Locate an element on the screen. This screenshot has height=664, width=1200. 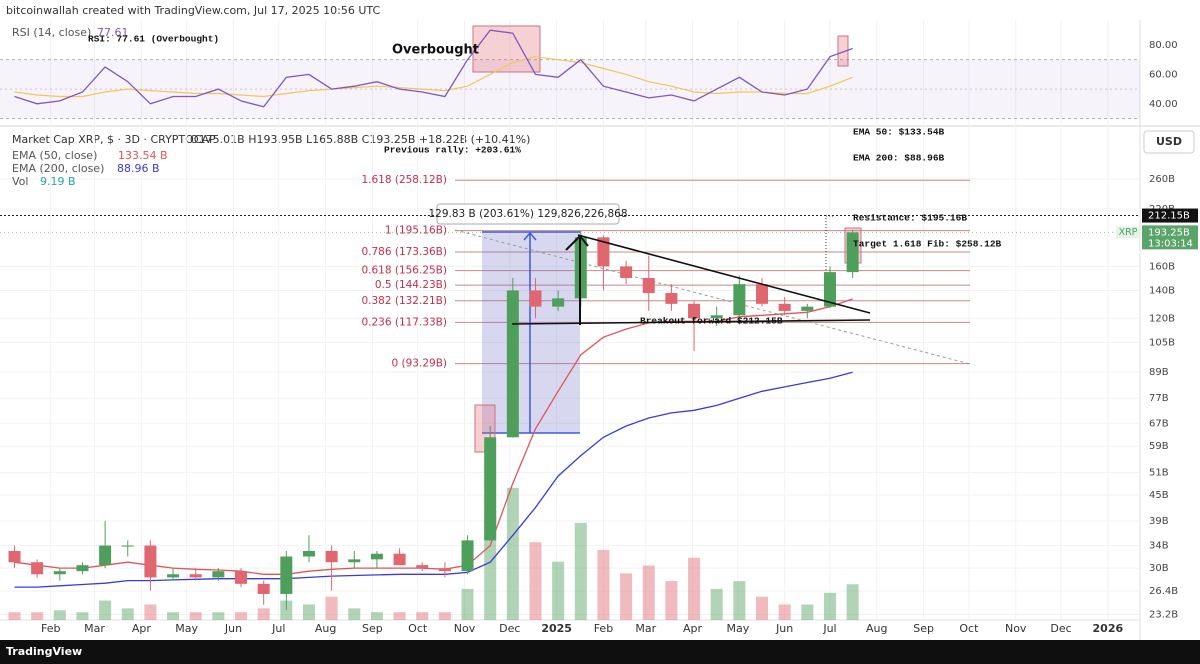
last-price-label: 193.25B is located at coordinates (1169, 232).